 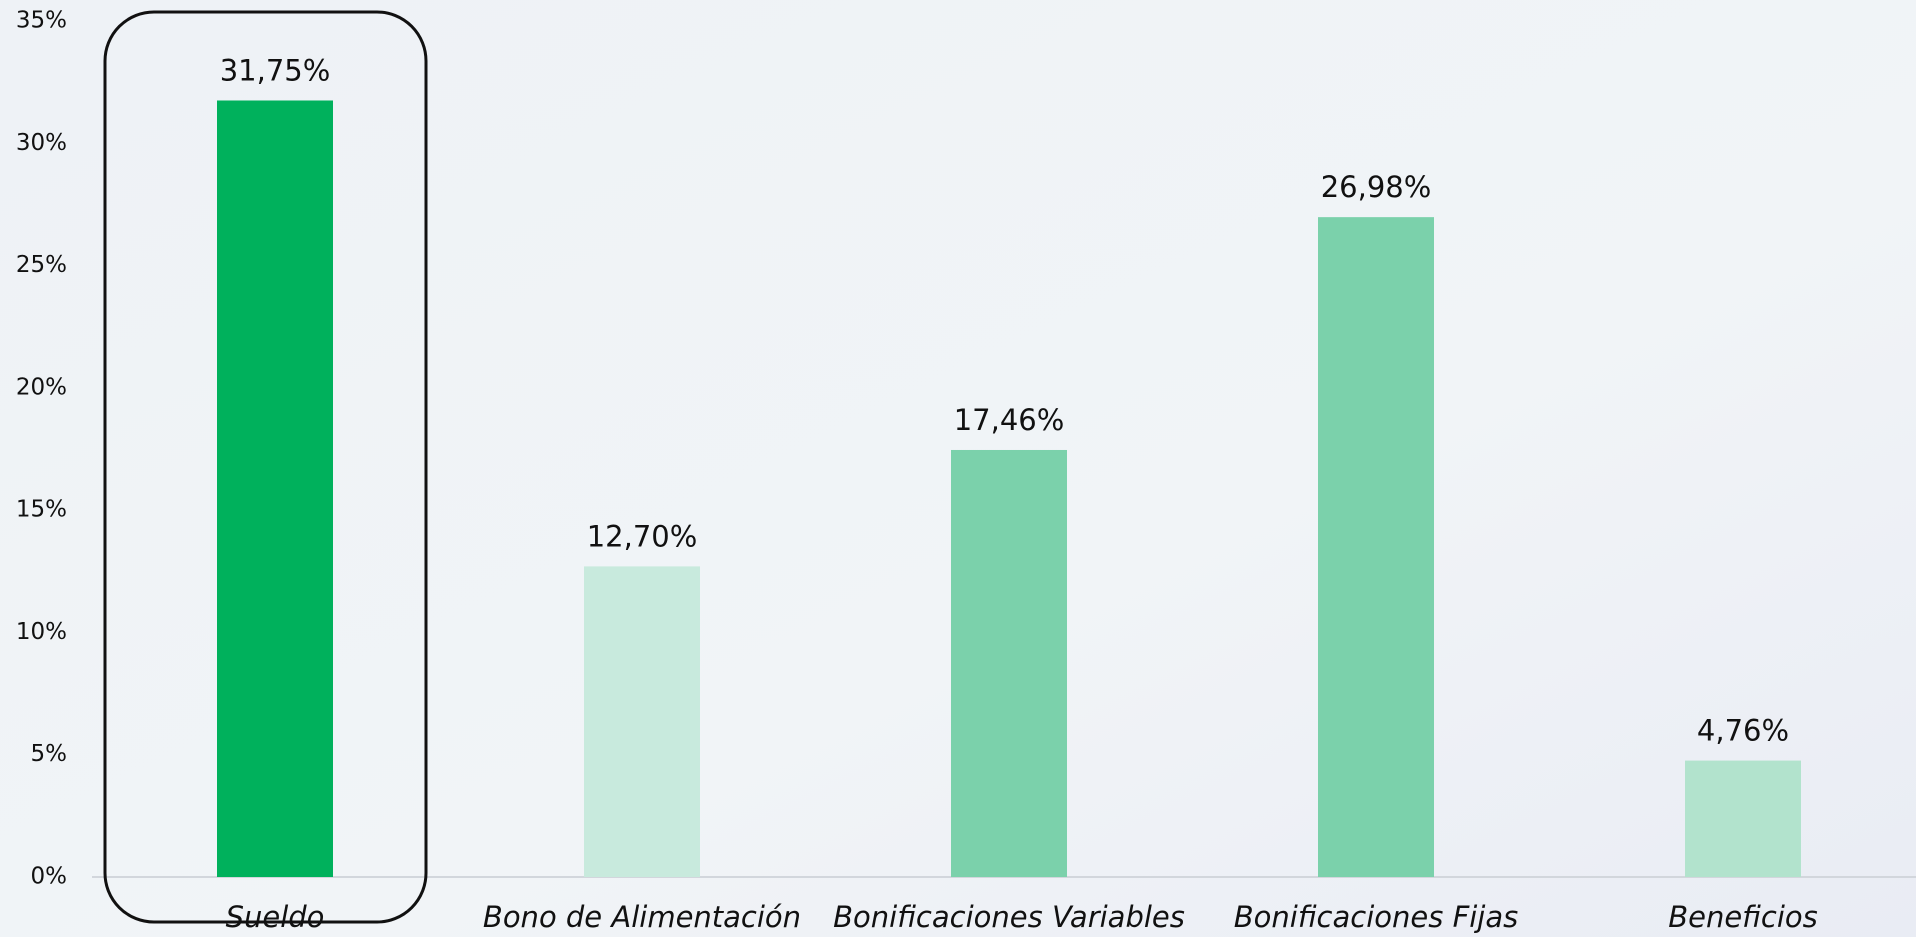 What do you see at coordinates (1376, 187) in the screenshot?
I see `value-label: 26,98%` at bounding box center [1376, 187].